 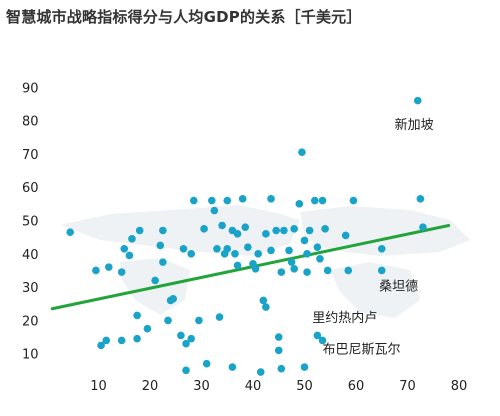 What do you see at coordinates (30, 155) in the screenshot?
I see `y-tick-label: 70` at bounding box center [30, 155].